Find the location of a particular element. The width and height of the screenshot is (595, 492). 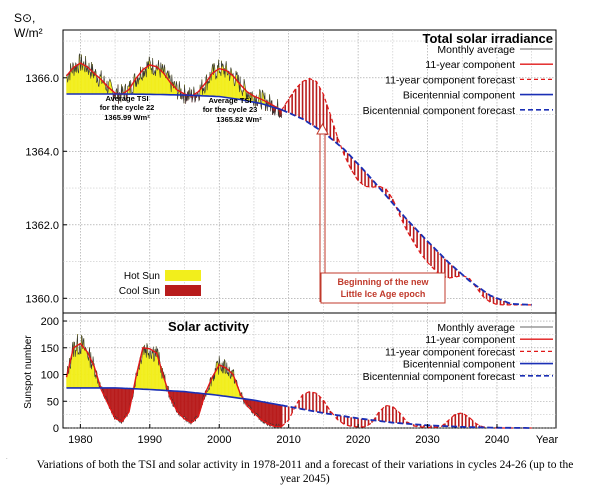

cool-sun-label: Cool Sun is located at coordinates (139, 291).